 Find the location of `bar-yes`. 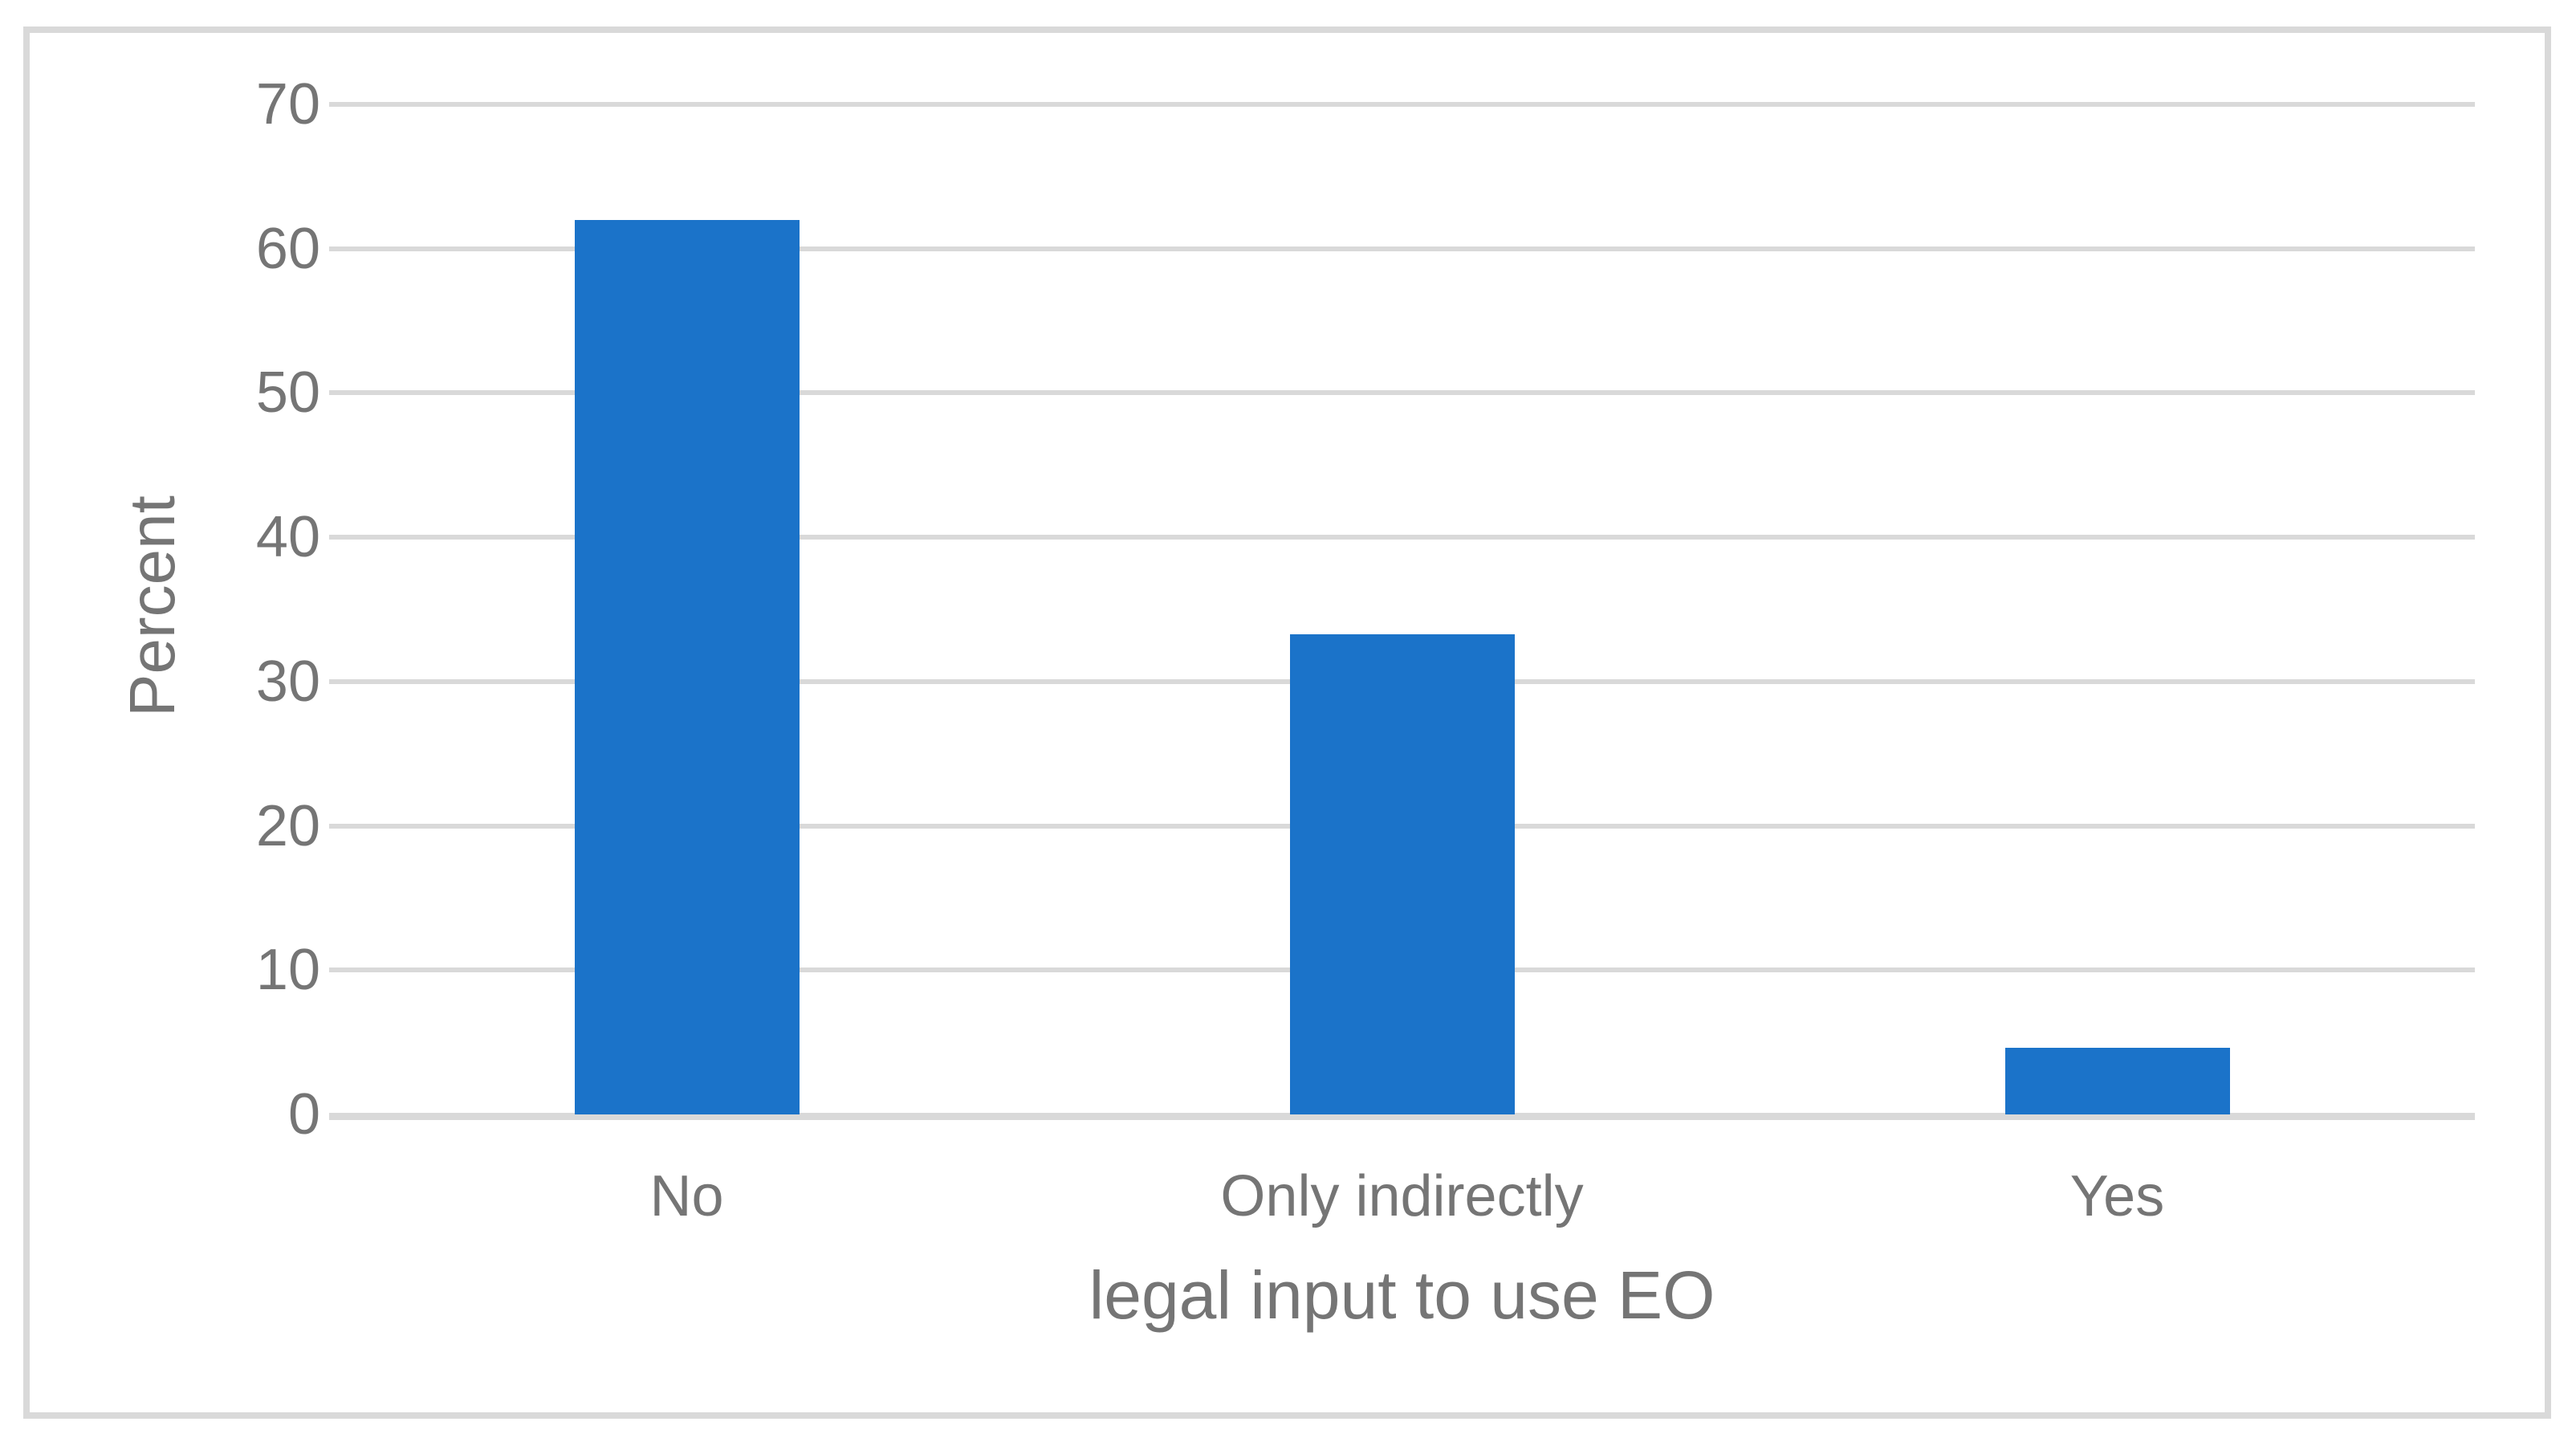

bar-yes is located at coordinates (2117, 1081).